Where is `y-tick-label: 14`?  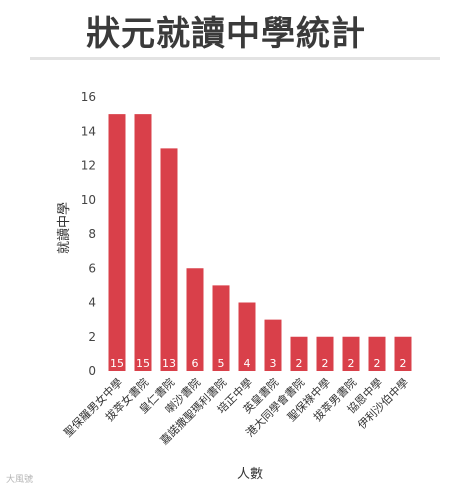 y-tick-label: 14 is located at coordinates (88, 131).